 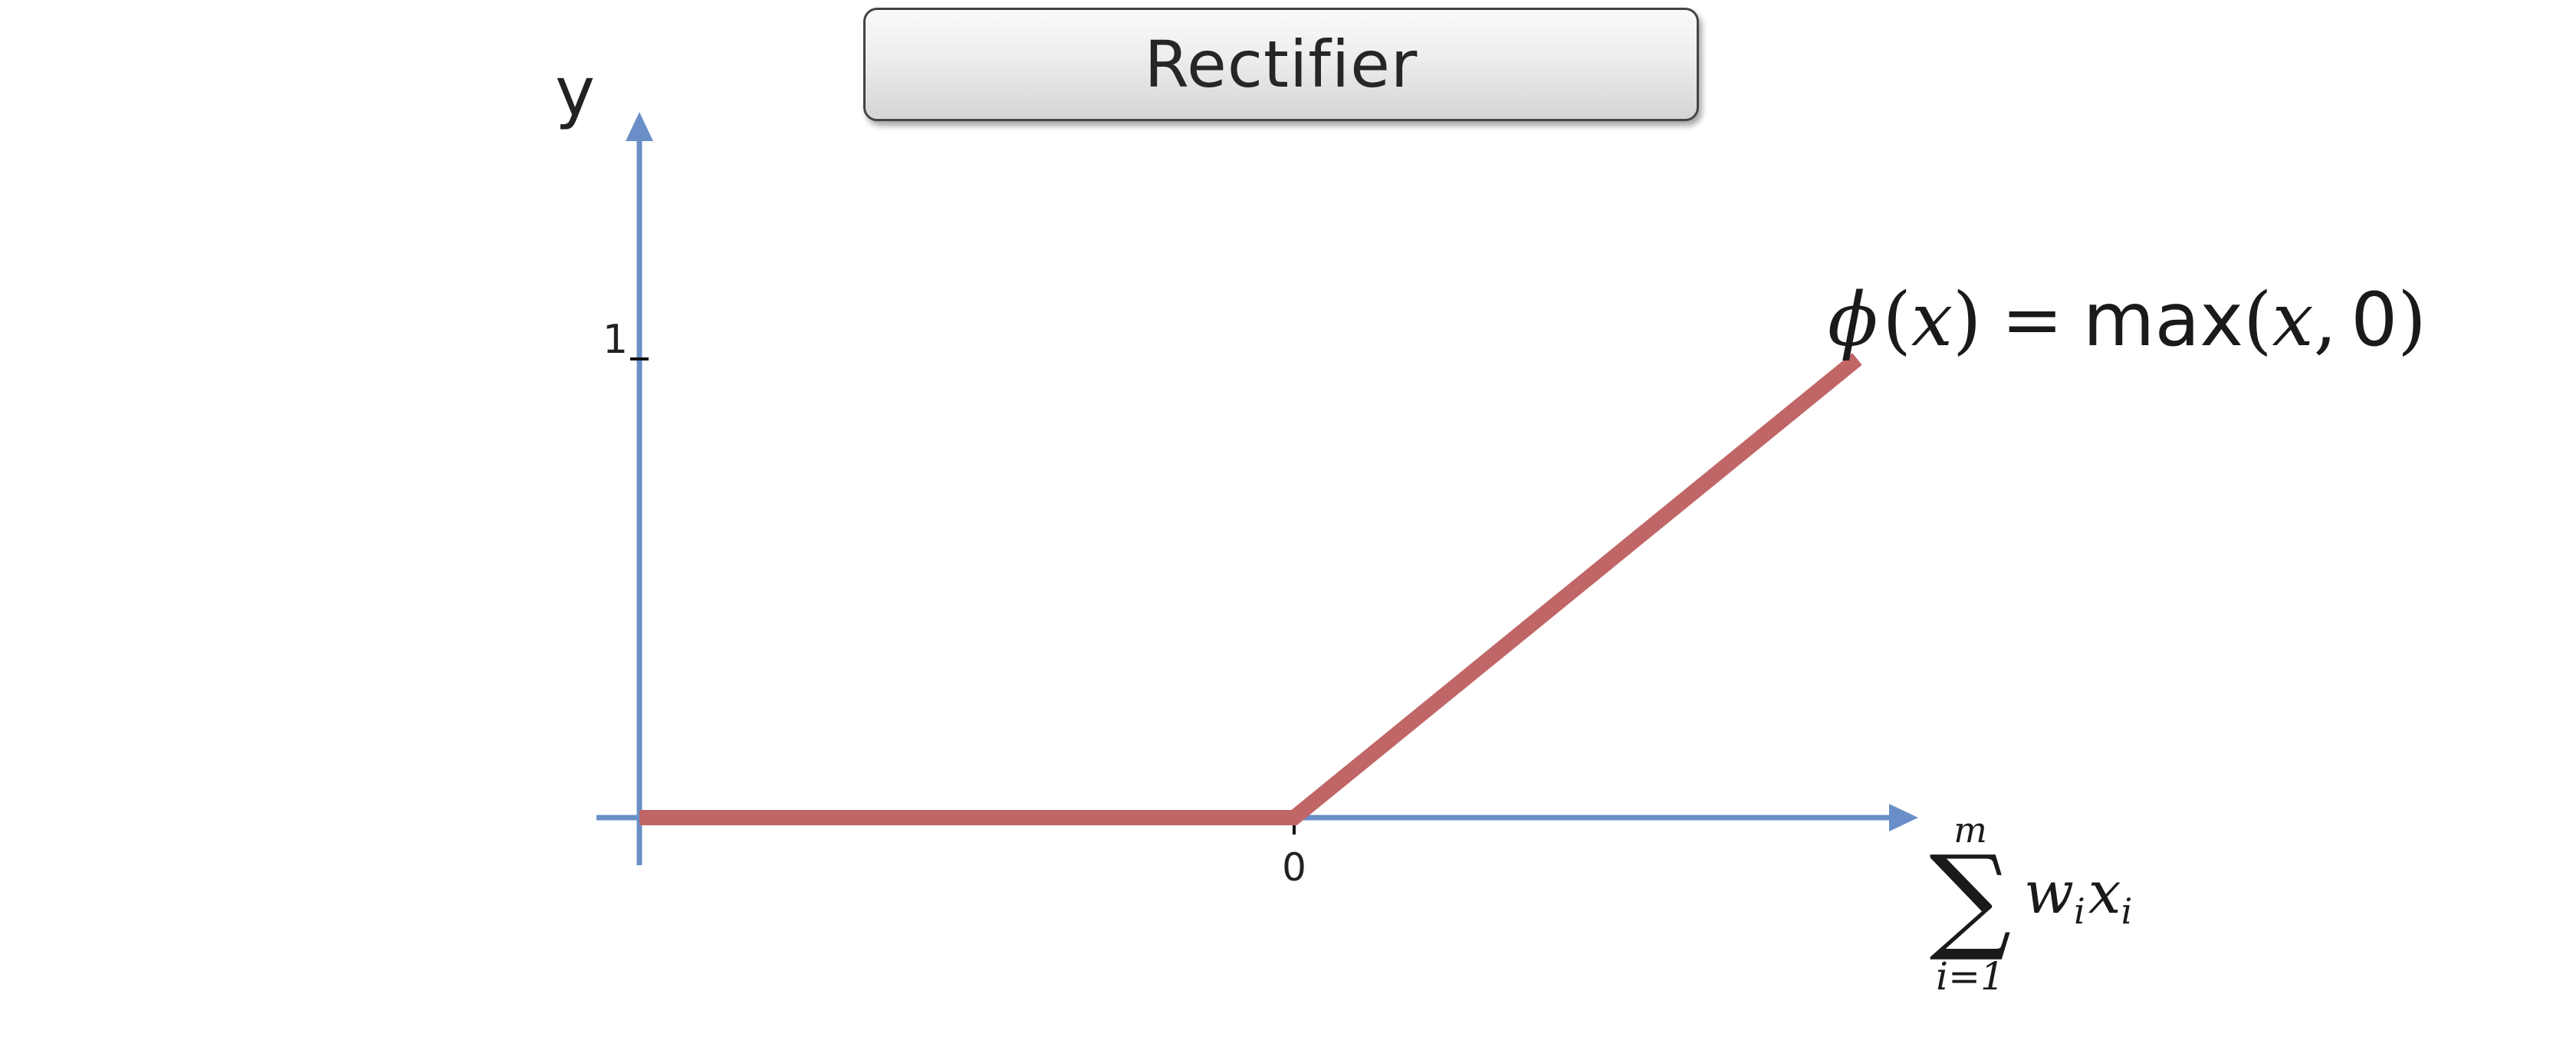 I want to click on sum-upper-limit: m, so click(x=1970, y=830).